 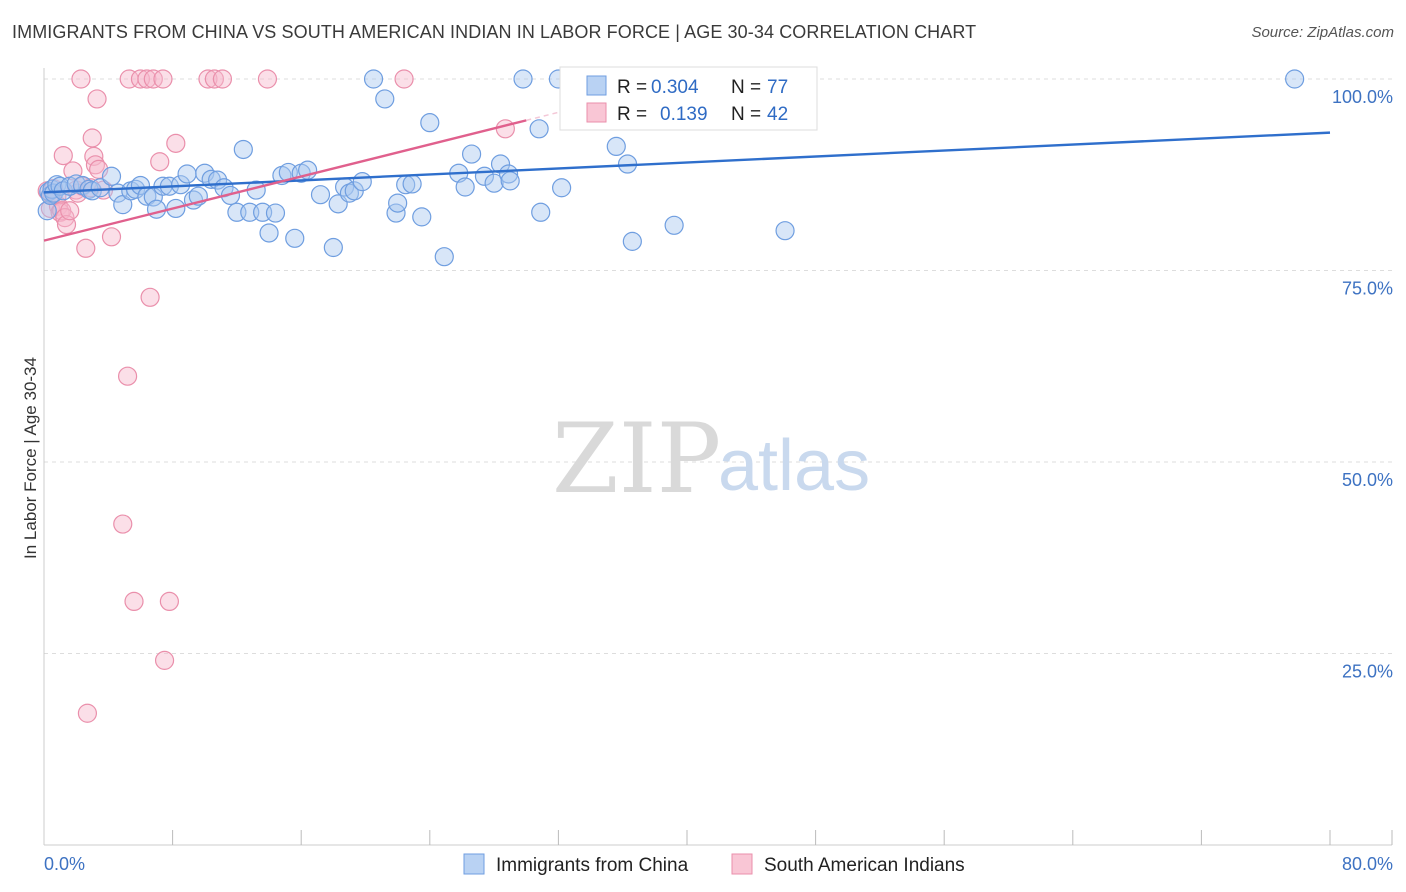 What do you see at coordinates (285, 180) in the screenshot?
I see `trend-line-pink` at bounding box center [285, 180].